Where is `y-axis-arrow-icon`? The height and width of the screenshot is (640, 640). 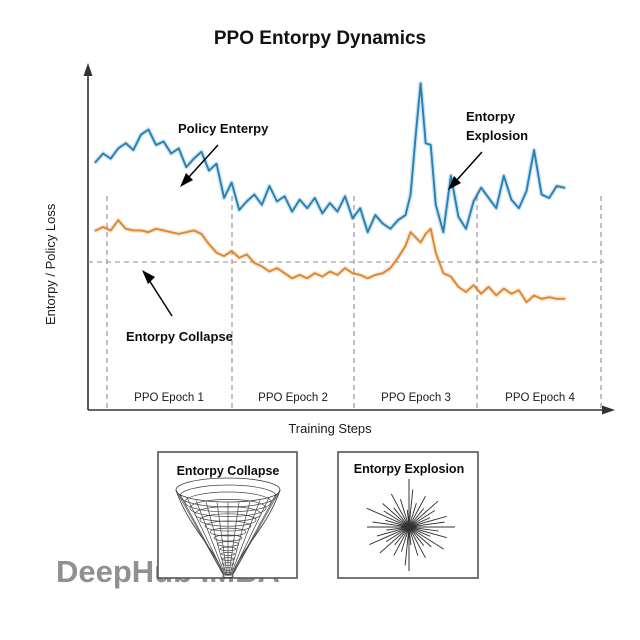 y-axis-arrow-icon is located at coordinates (88, 69).